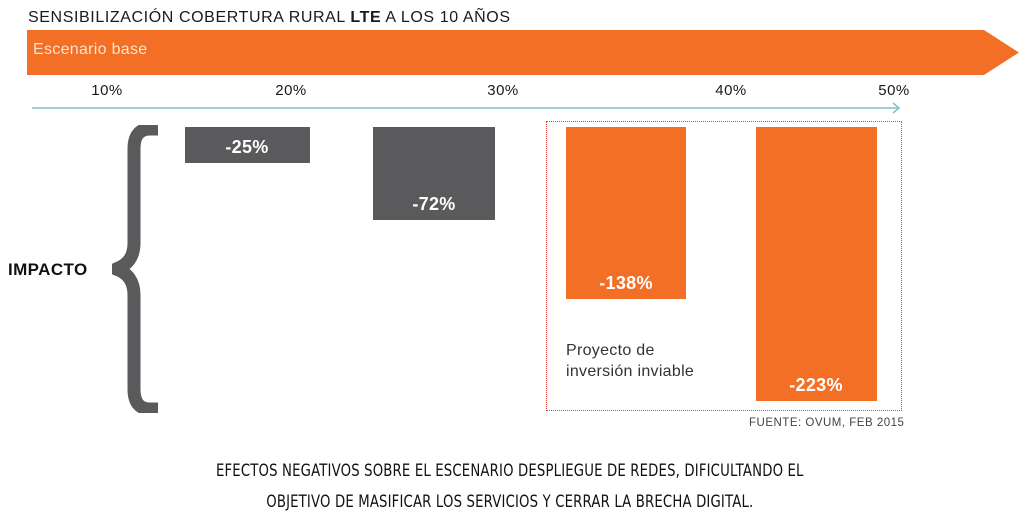 The height and width of the screenshot is (523, 1024). Describe the element at coordinates (107, 90) in the screenshot. I see `x-tick-label: 10%` at that location.